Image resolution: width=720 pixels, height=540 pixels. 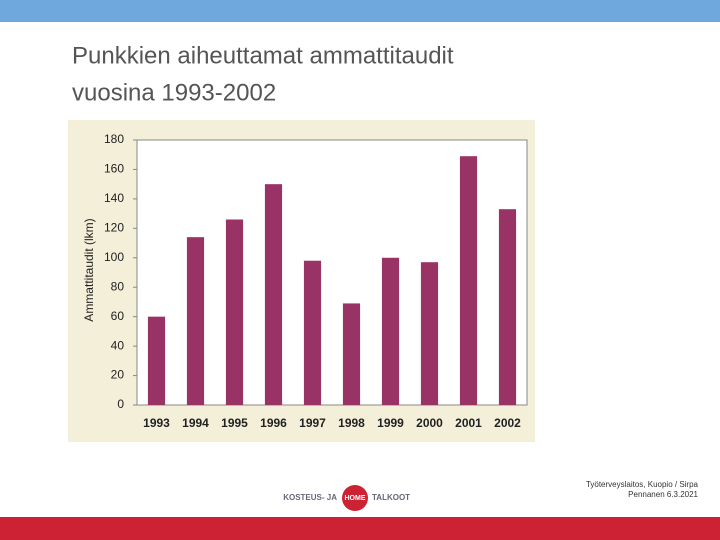 I want to click on x-tick-label: 1997, so click(x=312, y=423).